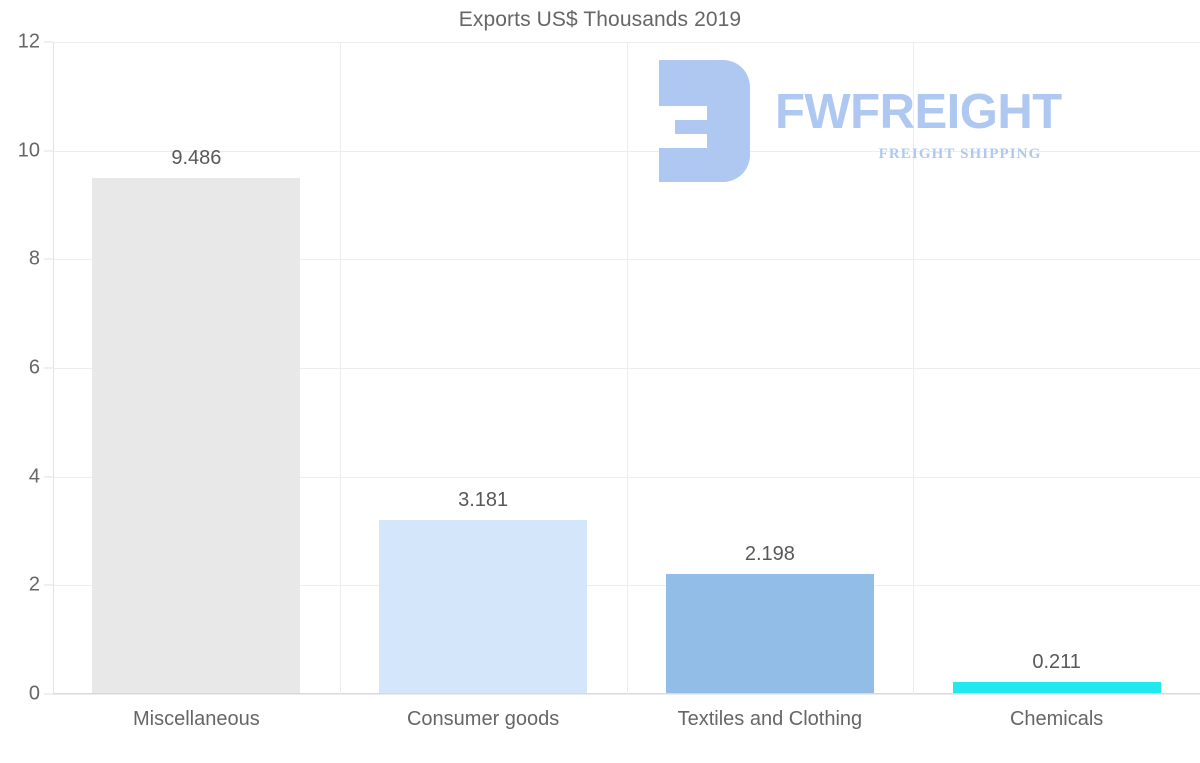 The height and width of the screenshot is (763, 1200). Describe the element at coordinates (770, 719) in the screenshot. I see `x-tick-label: Textiles and Clothing` at that location.